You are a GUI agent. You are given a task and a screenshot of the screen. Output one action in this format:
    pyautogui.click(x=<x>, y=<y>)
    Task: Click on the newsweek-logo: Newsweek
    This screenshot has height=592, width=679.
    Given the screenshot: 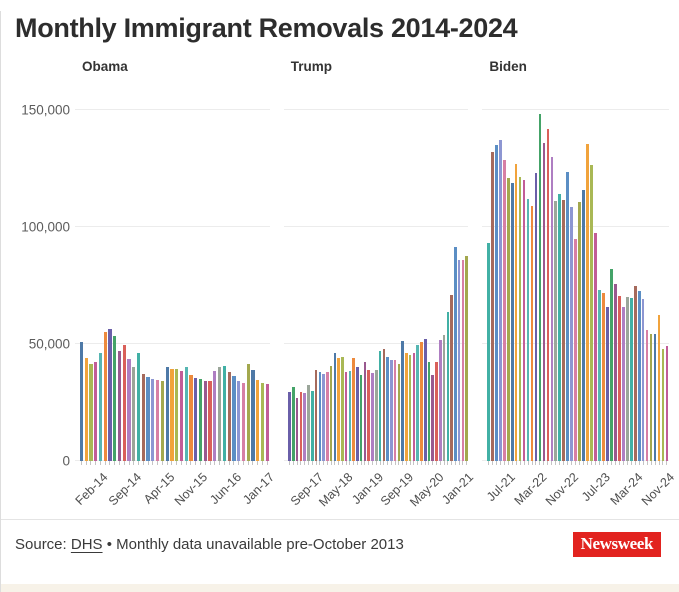 What is the action you would take?
    pyautogui.click(x=616, y=544)
    